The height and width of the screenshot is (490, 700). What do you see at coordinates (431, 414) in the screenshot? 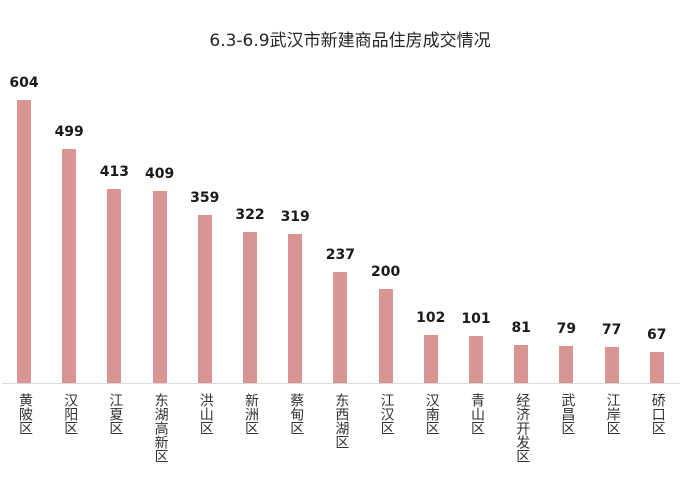
I see `category-label: 汉南区` at bounding box center [431, 414].